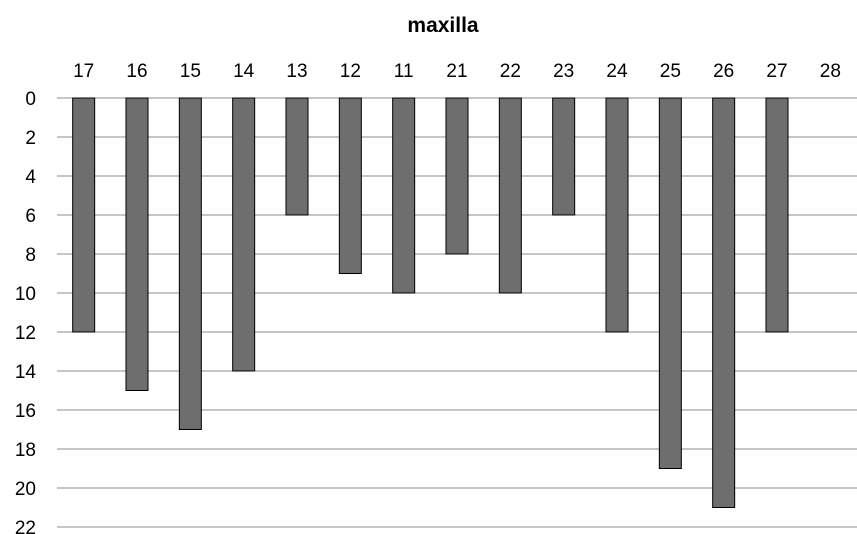 The image size is (857, 534). I want to click on x-tick-label: 17, so click(83, 71).